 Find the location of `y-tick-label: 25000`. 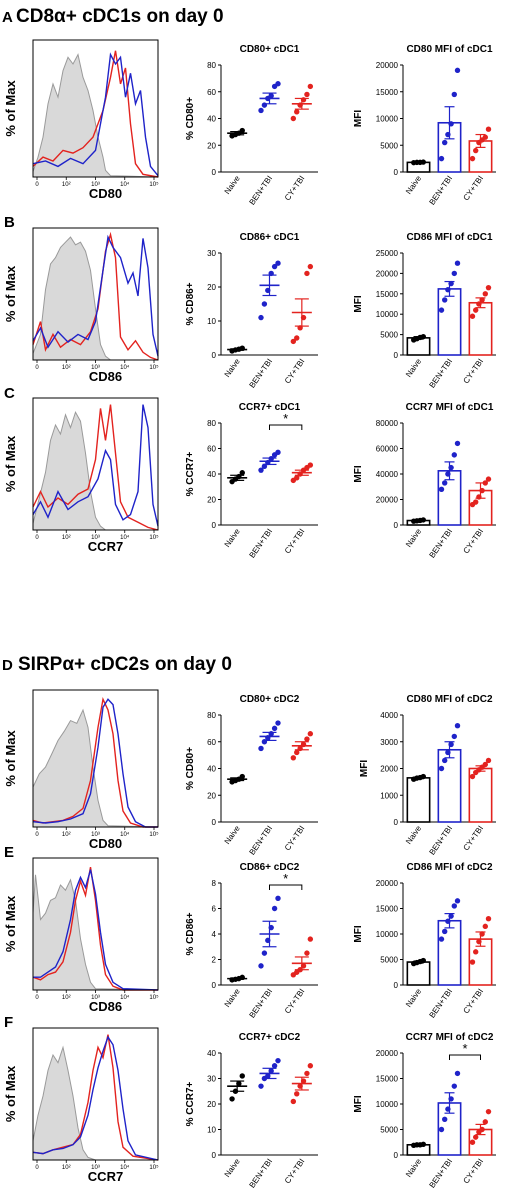

y-tick-label: 25000 is located at coordinates (387, 253).